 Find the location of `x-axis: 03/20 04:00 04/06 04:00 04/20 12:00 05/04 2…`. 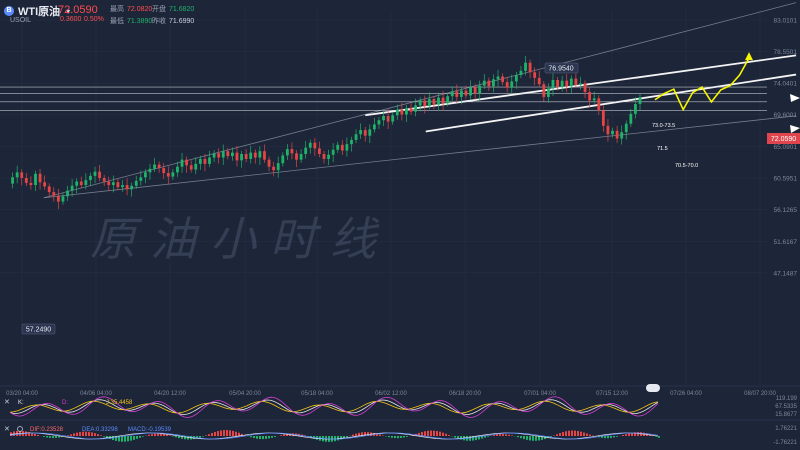

x-axis: 03/20 04:00 04/06 04:00 04/20 12:00 05/04 2… is located at coordinates (400, 391).